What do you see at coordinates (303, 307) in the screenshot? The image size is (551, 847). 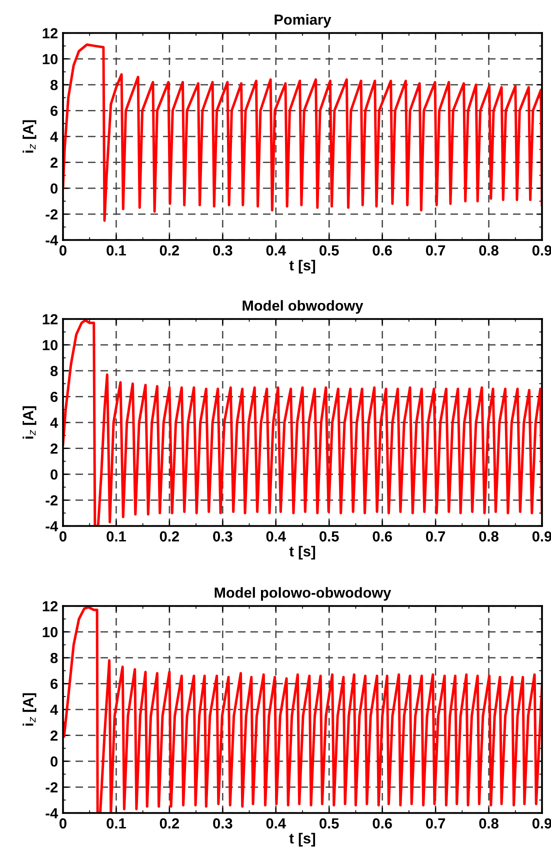 I see `chart-title: Model obwodowy` at bounding box center [303, 307].